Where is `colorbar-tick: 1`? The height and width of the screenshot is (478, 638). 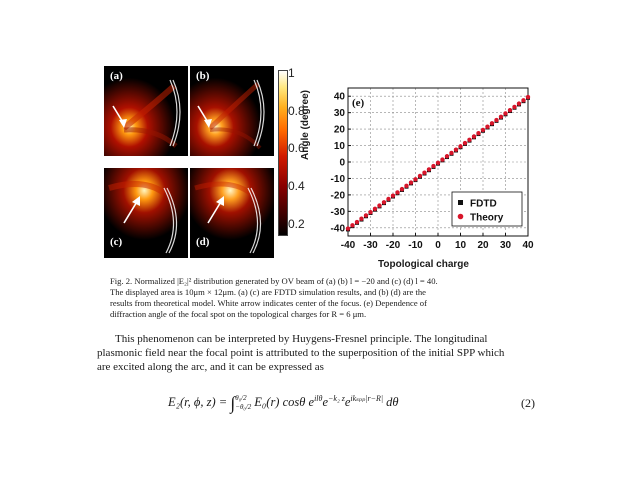 colorbar-tick: 1 is located at coordinates (291, 73).